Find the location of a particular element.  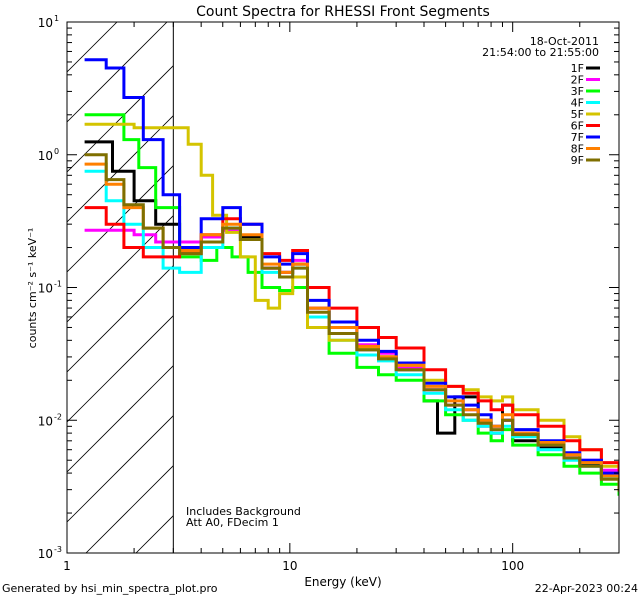

x-tick-label: 100 is located at coordinates (512, 566).